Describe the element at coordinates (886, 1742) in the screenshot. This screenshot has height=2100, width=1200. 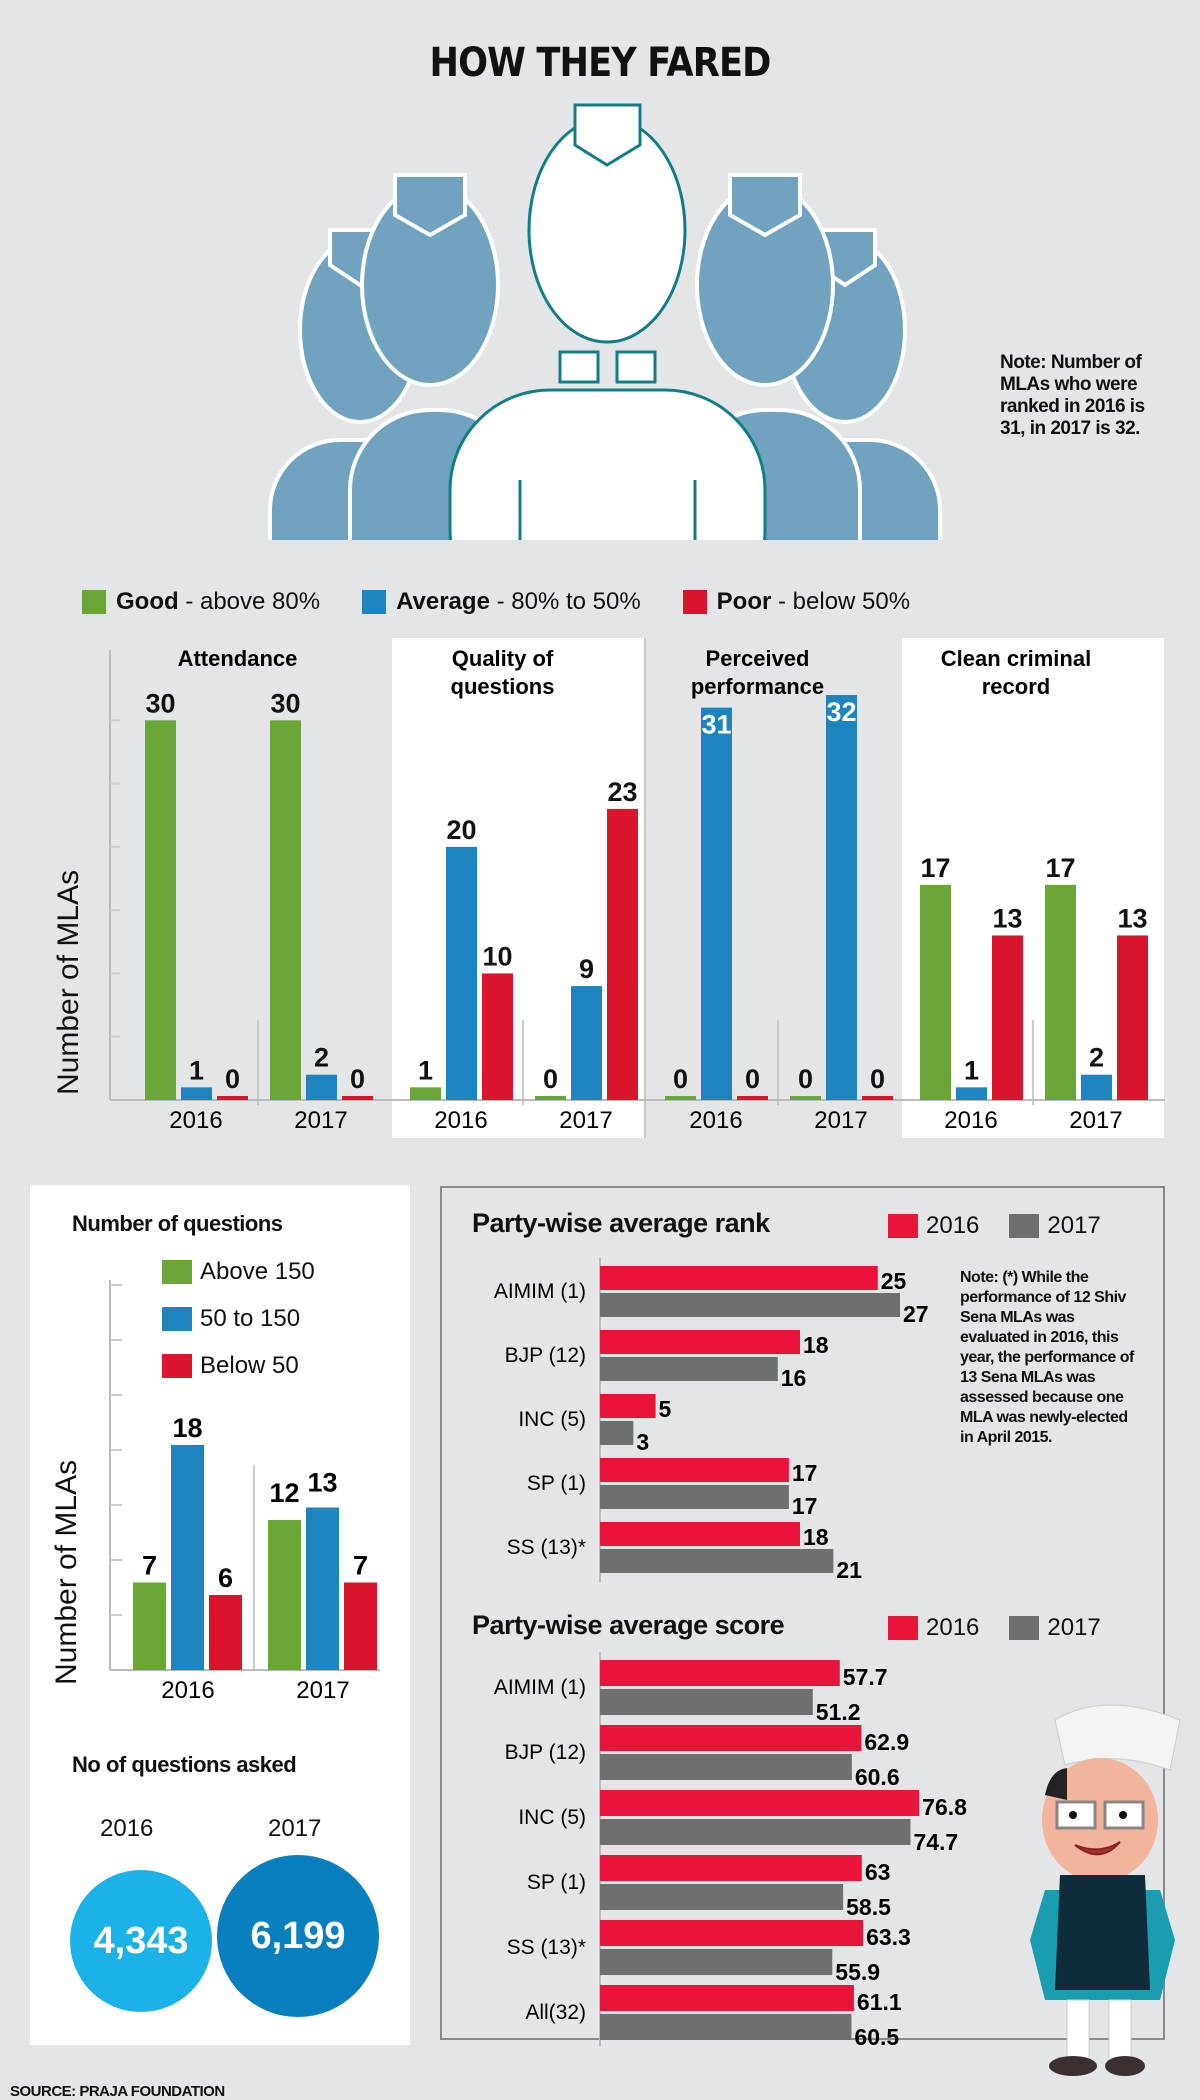
I see `bar-label: 62.9` at that location.